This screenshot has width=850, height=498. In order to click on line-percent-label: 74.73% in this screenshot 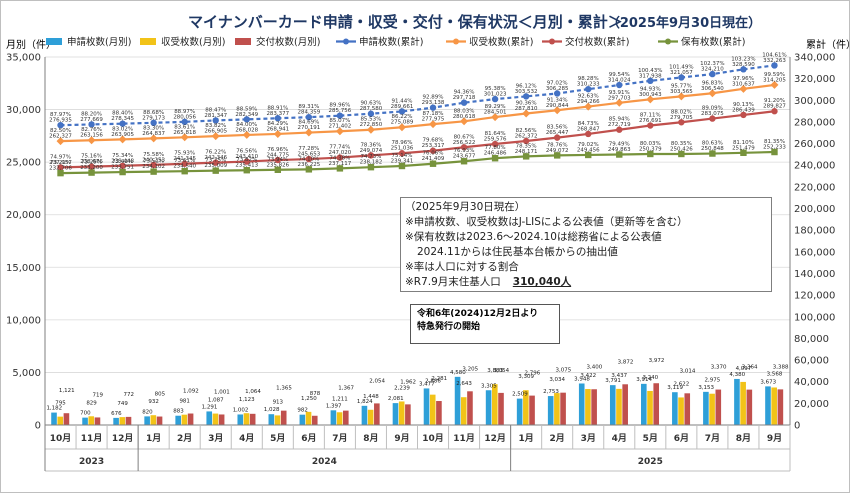, I will do `click(370, 157)`.